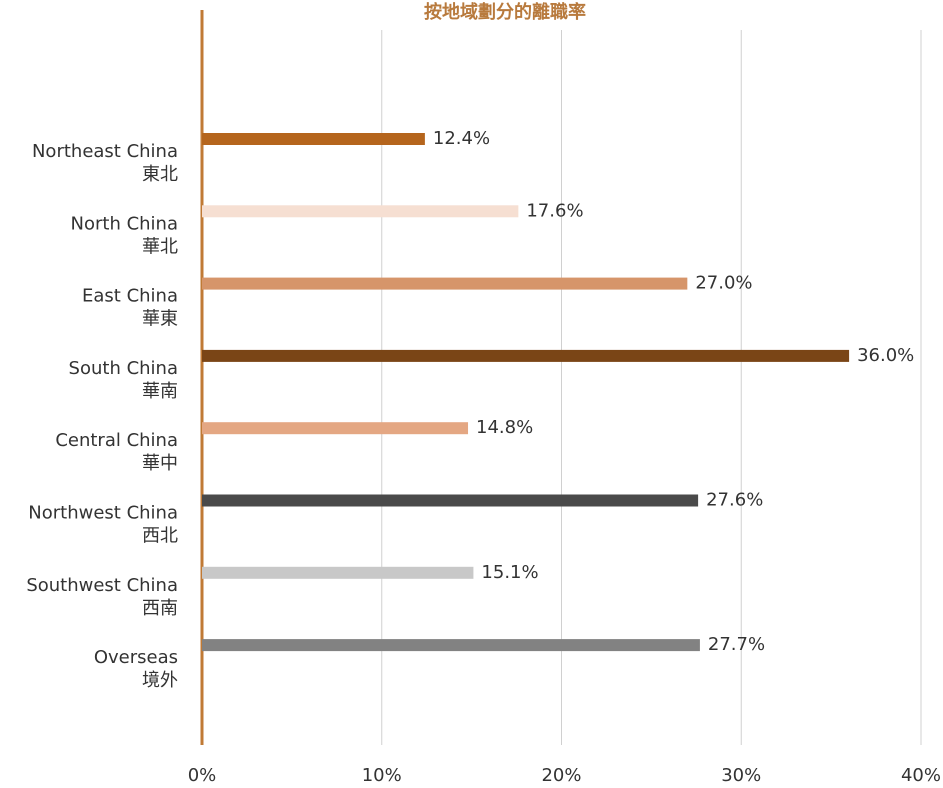  Describe the element at coordinates (921, 775) in the screenshot. I see `x-tick-label: 40%` at that location.